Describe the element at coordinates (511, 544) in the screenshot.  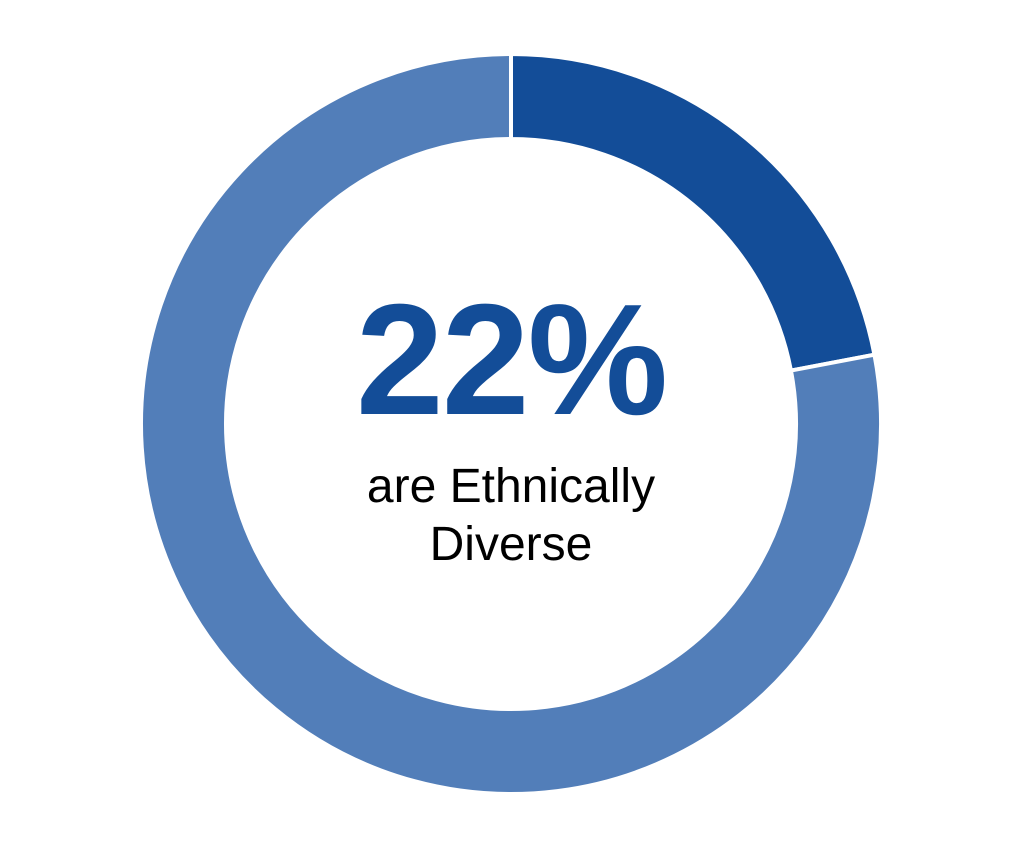
I see `caption-line-2: Diverse` at that location.